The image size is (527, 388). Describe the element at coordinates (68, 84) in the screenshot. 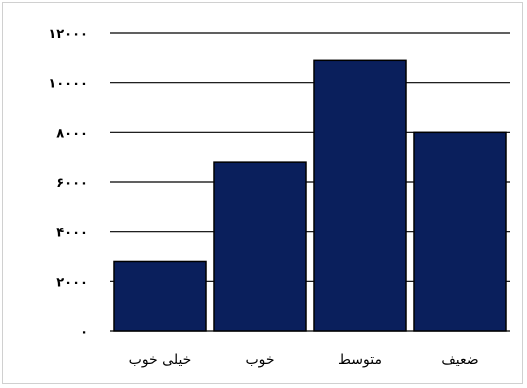

I see `y-tick-label: ۱۰۰۰۰` at that location.